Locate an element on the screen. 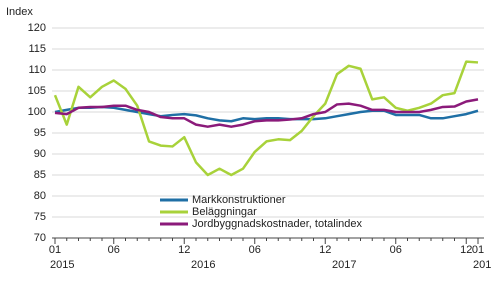  y-tick-label: 100 is located at coordinates (37, 112).